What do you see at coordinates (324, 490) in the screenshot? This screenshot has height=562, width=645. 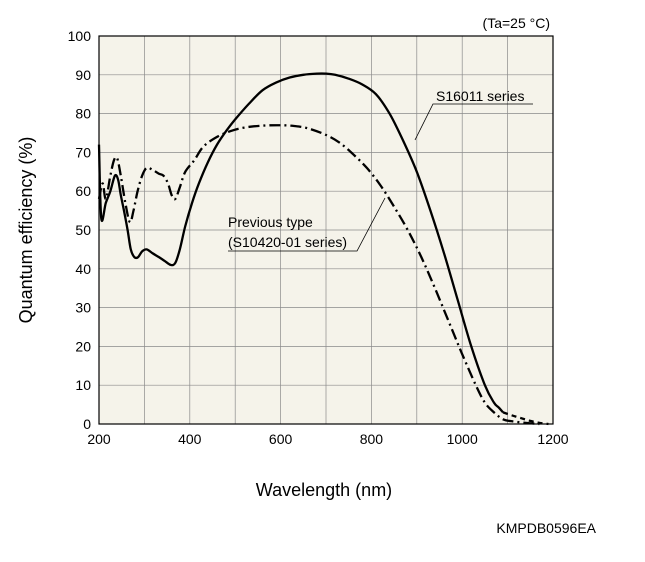 I see `x-axis-title: Wavelength (nm)` at bounding box center [324, 490].